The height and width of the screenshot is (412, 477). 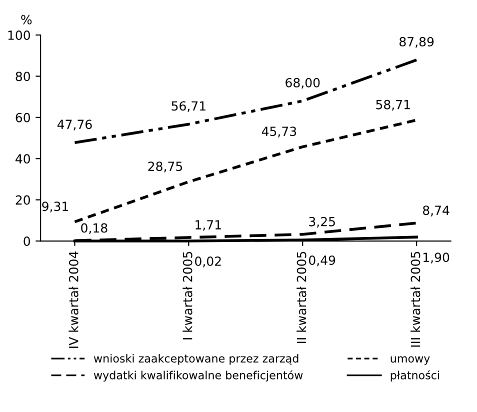 I want to click on data-label: 9,31, so click(x=55, y=207).